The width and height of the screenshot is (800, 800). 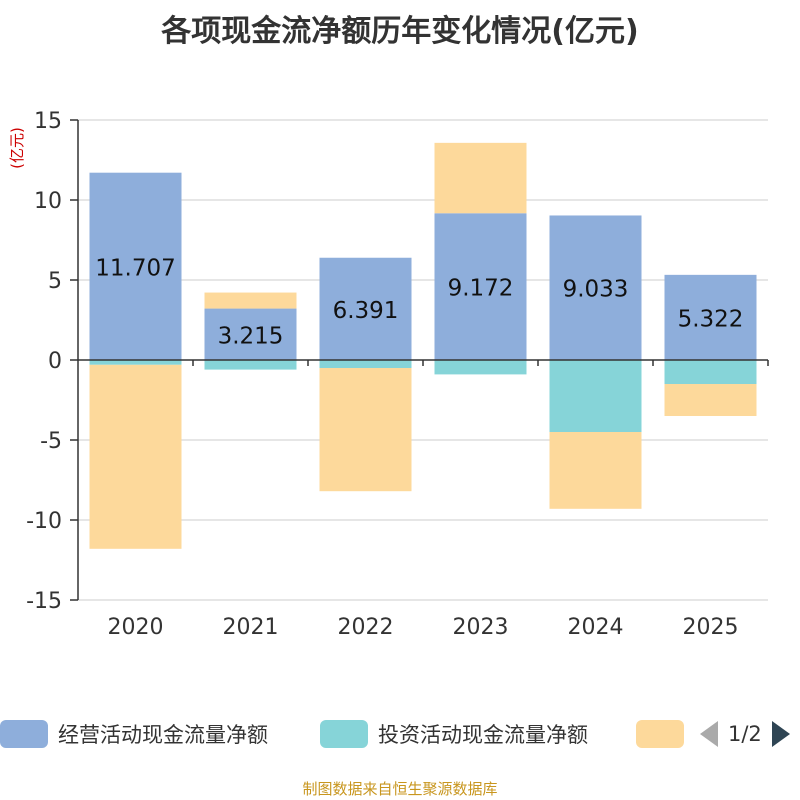 What do you see at coordinates (366, 627) in the screenshot?
I see `x-tick-label: 2022` at bounding box center [366, 627].